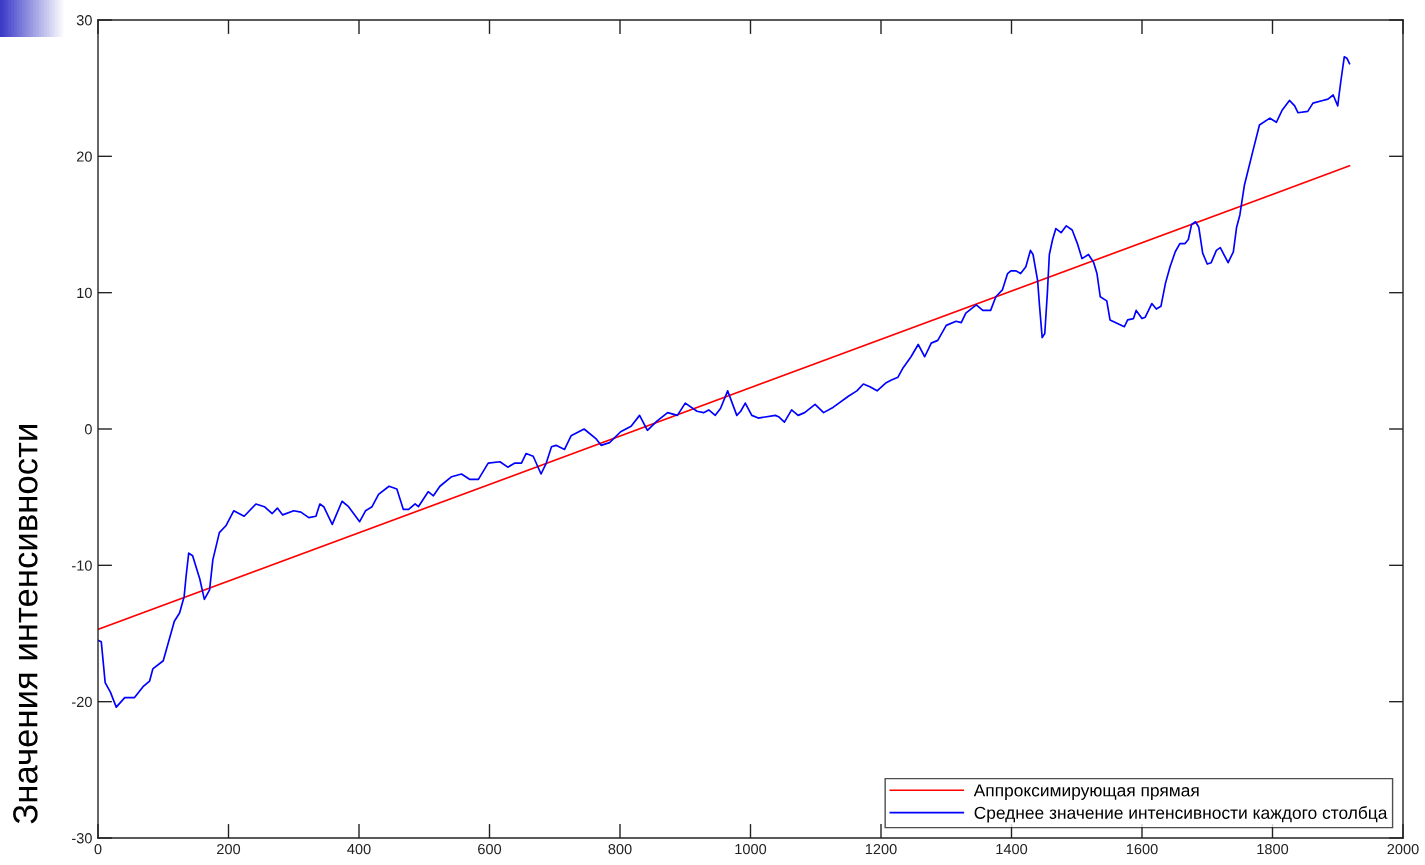 This screenshot has height=865, width=1425. I want to click on legend-label: Аппроксимирующая прямая, so click(1086, 792).